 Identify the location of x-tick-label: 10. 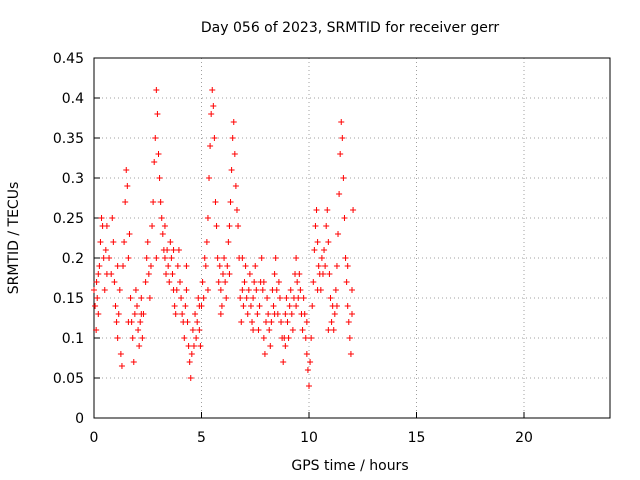
(309, 438).